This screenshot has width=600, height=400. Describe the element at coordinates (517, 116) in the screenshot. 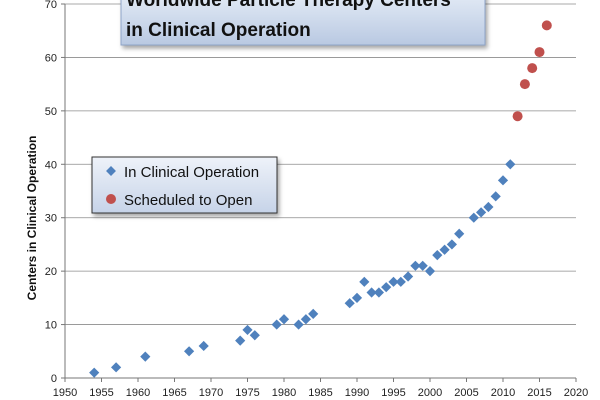

I see `point-scheduled-2012` at that location.